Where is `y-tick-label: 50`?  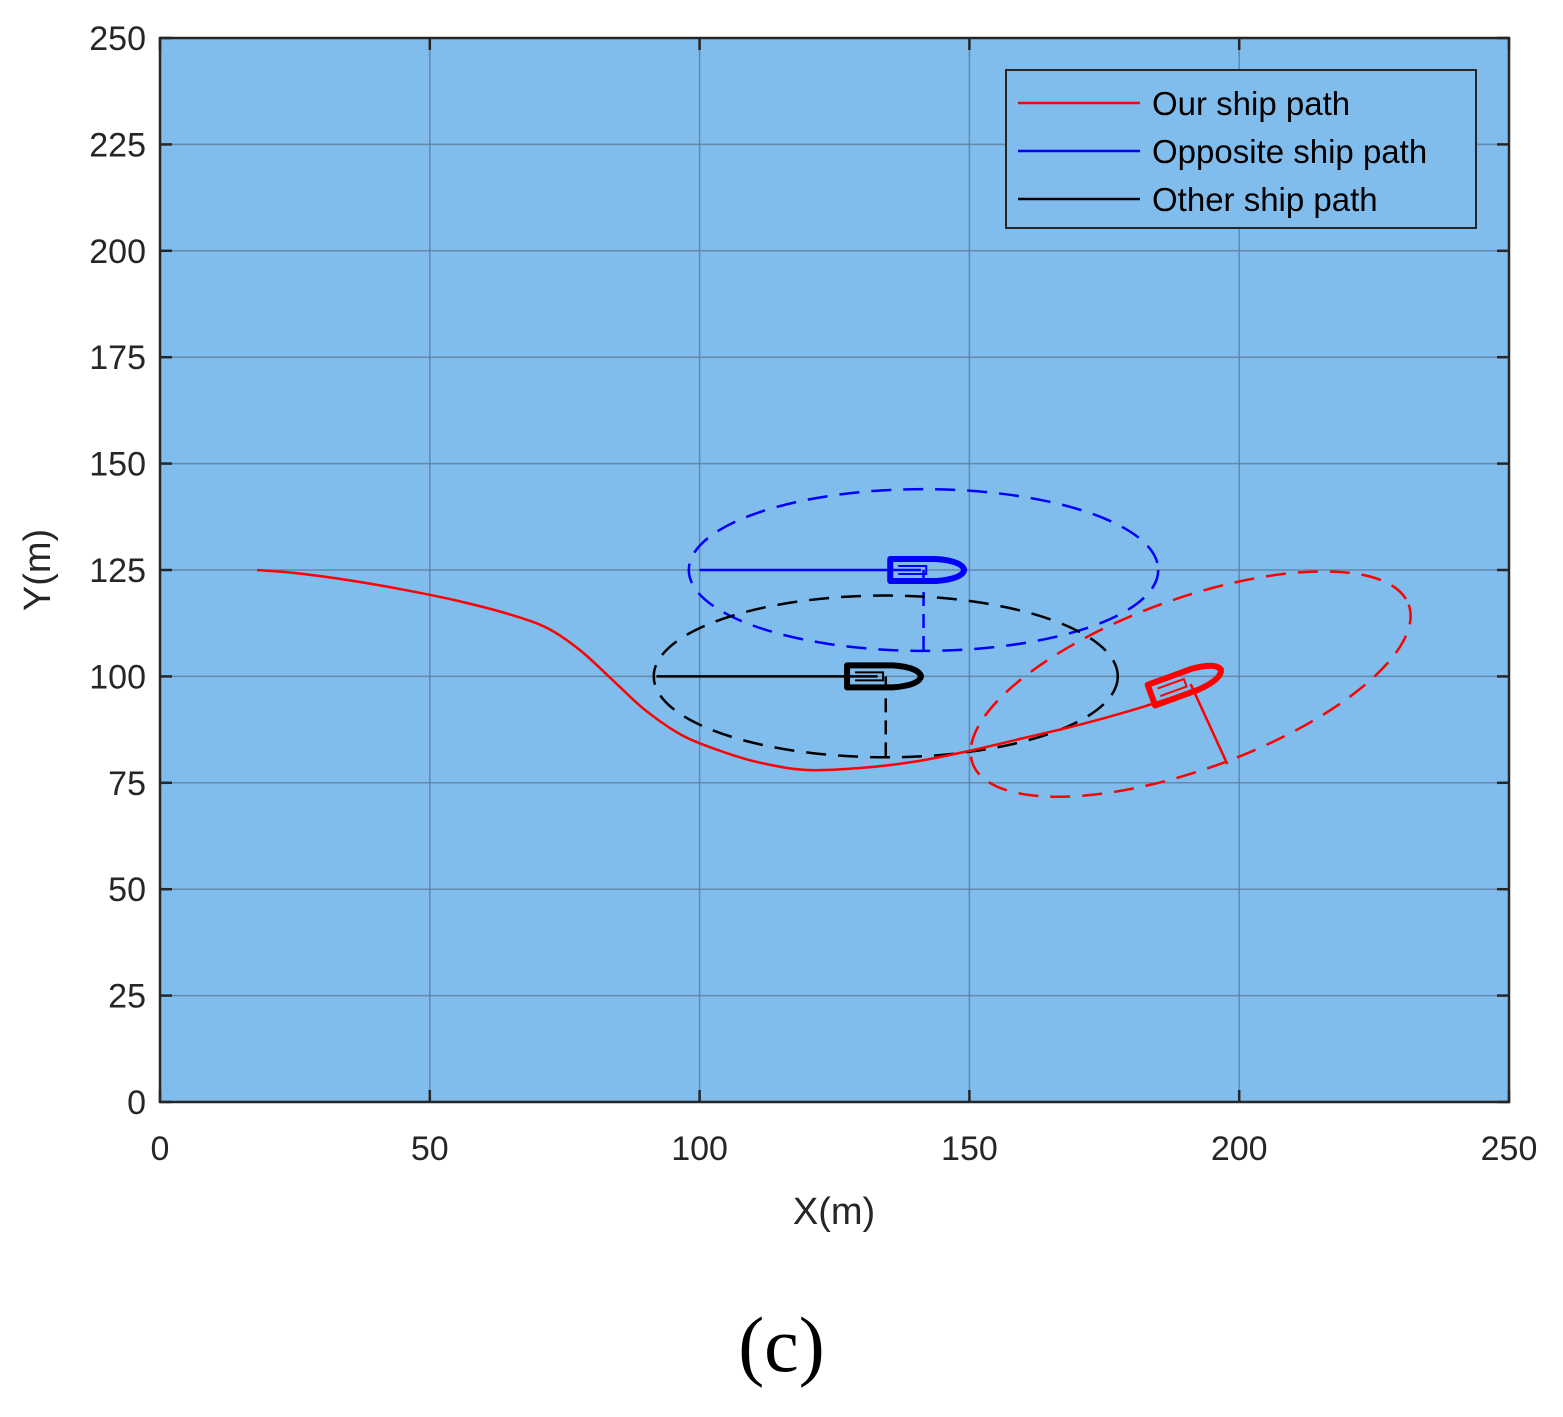 y-tick-label: 50 is located at coordinates (127, 890).